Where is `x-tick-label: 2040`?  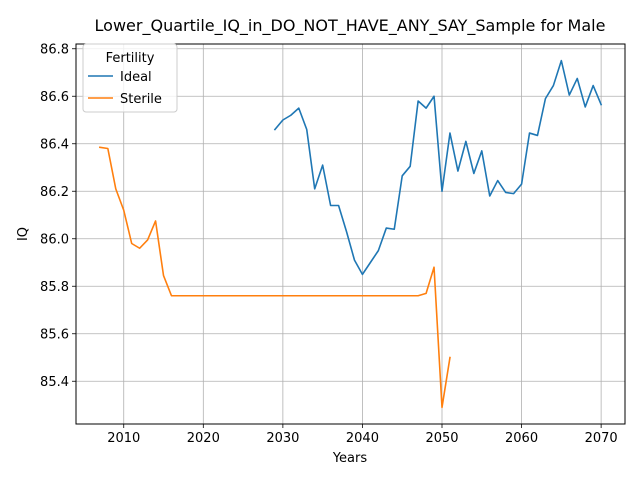
x-tick-label: 2040 is located at coordinates (362, 438).